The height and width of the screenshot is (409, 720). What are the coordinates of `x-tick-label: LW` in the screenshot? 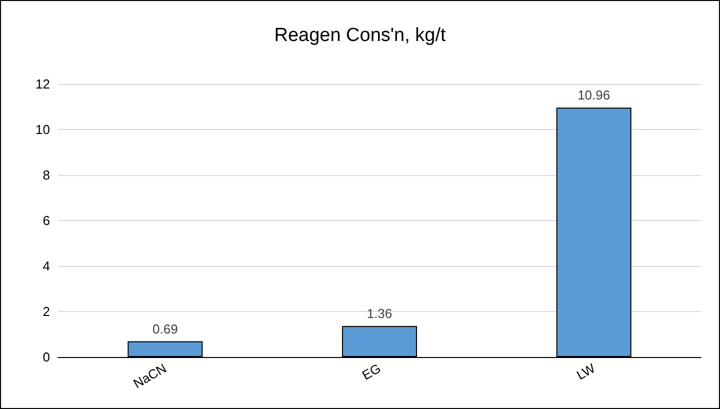 It's located at (586, 371).